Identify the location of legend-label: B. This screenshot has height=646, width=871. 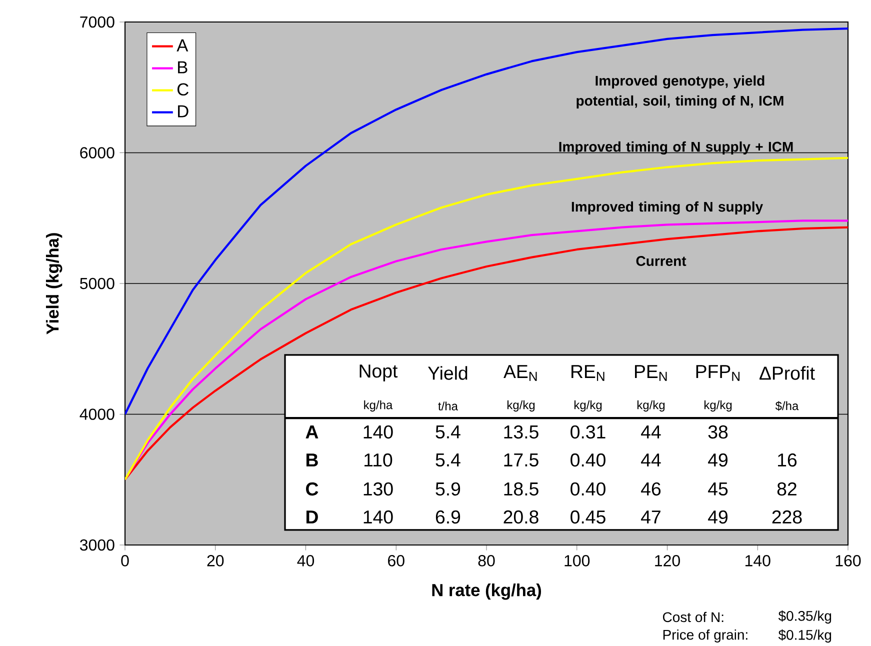
(183, 67).